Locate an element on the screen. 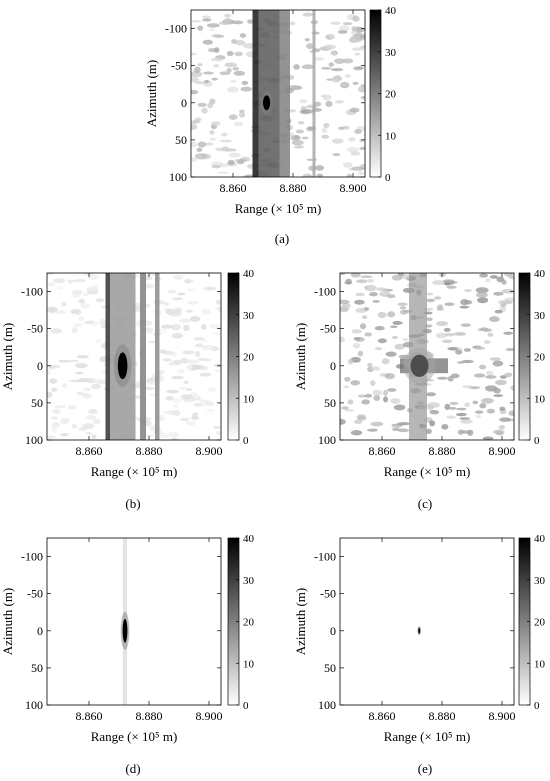  panel-caption: (e) is located at coordinates (425, 768).